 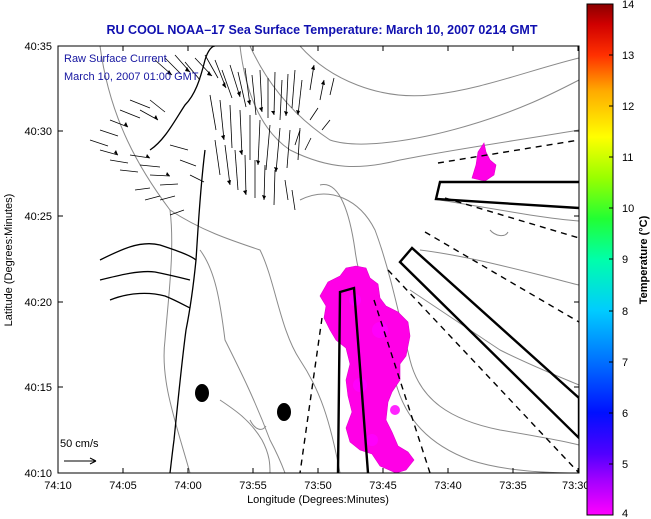 I want to click on y-axis-label: Latitude (Degrees:Minutes), so click(x=9, y=260).